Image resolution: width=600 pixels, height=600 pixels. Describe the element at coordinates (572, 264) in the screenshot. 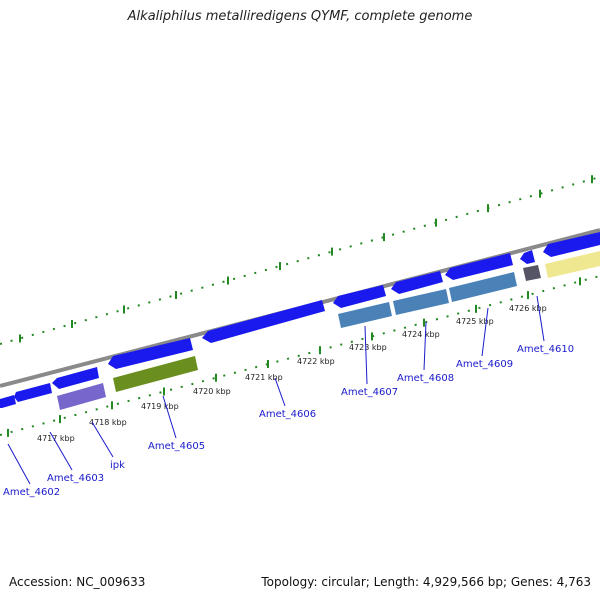

I see `gene-box-yellow` at that location.